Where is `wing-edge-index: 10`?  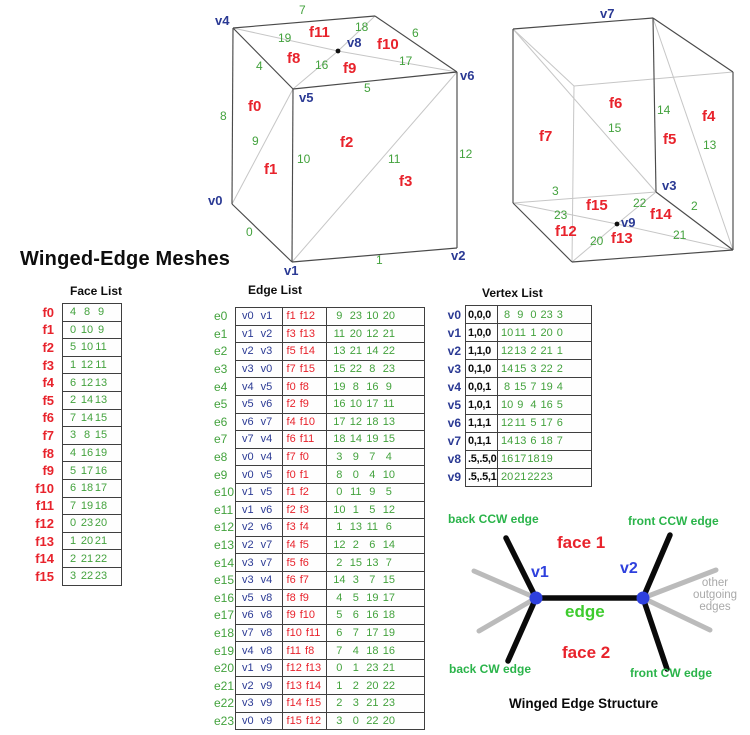
wing-edge-index: 10 is located at coordinates (355, 404).